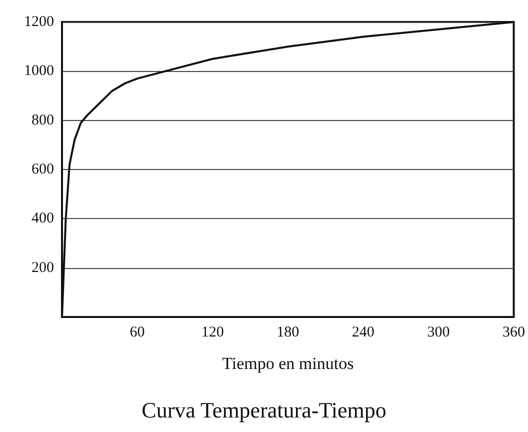  Describe the element at coordinates (39, 71) in the screenshot. I see `y-tick-label: 1000` at that location.